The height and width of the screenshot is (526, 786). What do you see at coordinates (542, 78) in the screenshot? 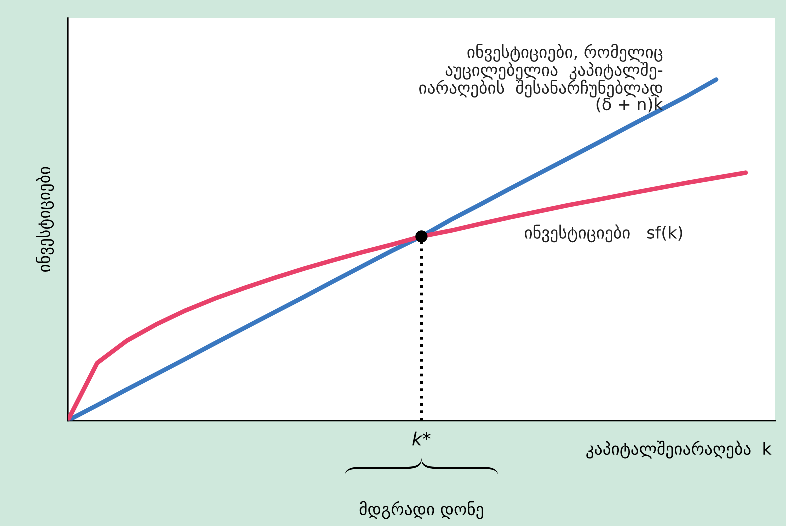
I see `series-label: ინვესტიციები, რომელიც აუცილებელია კაპიტალშე- იარაღების შესანარჩუნებლად (δ + n)k` at bounding box center [542, 78].